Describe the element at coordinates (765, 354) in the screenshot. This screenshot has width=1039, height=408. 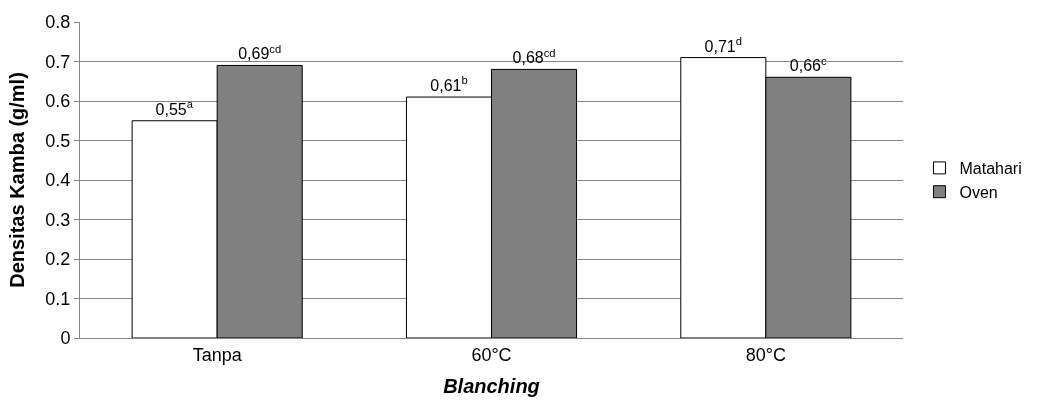
I see `x-tick-label: 80°C` at that location.